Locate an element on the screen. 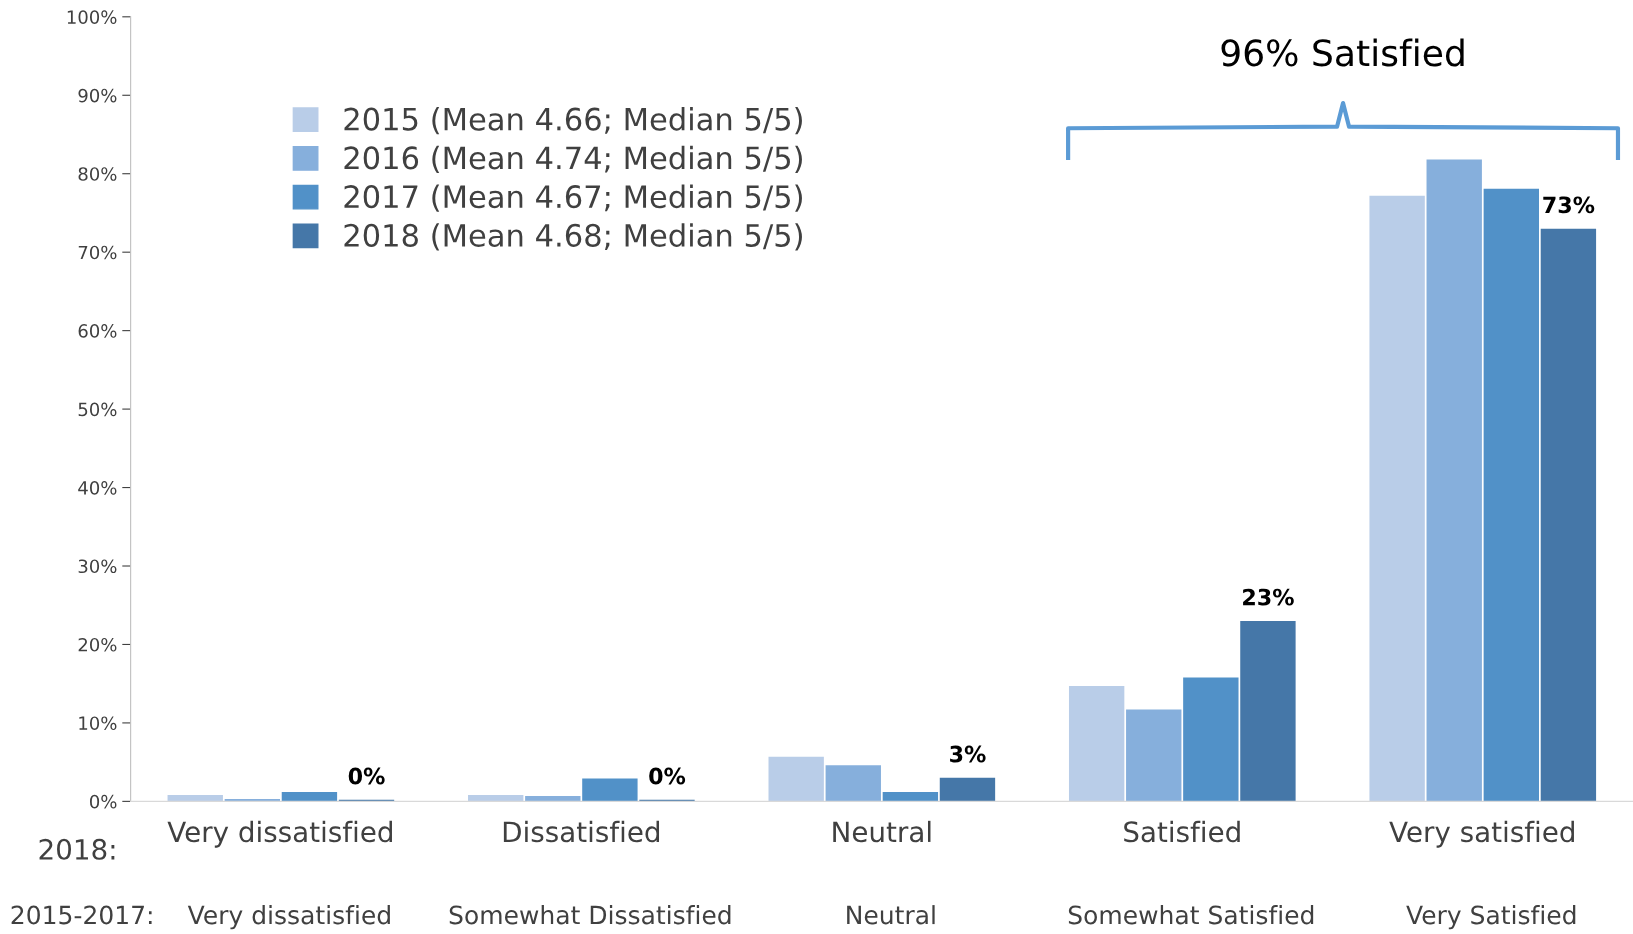 This screenshot has height=934, width=1633. x-tick-label: Dissatisfied is located at coordinates (581, 831).